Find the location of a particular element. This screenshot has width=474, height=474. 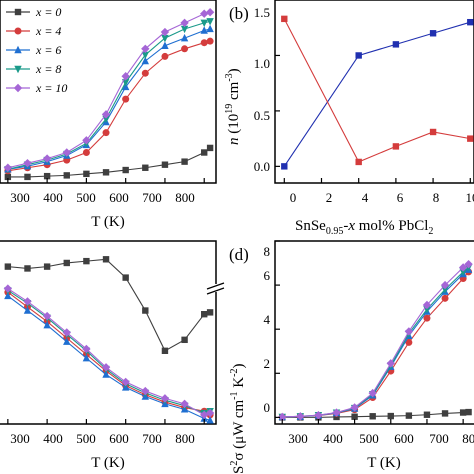

panel-b-series-1-line is located at coordinates (377, 90).